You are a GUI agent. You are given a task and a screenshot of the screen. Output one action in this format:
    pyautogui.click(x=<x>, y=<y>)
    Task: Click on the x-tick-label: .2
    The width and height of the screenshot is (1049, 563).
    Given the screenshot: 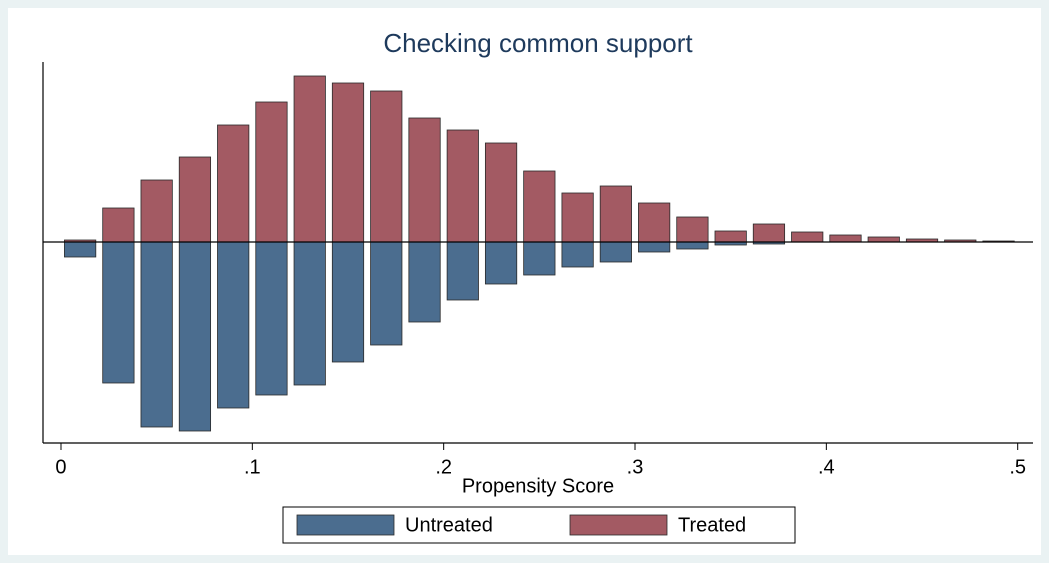 What is the action you would take?
    pyautogui.click(x=443, y=467)
    